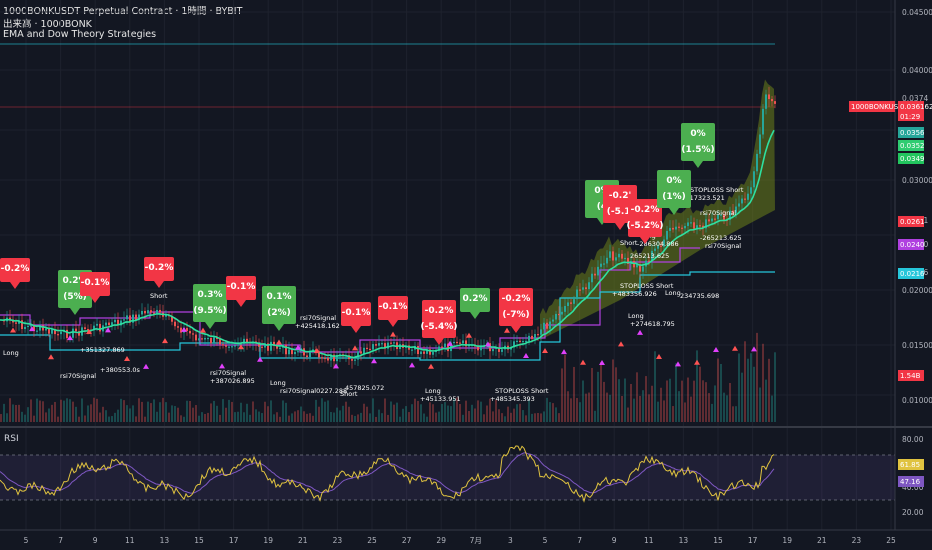  Describe the element at coordinates (439, 322) in the screenshot. I see `short-trade-bubble: -0.2% (-5.4%)` at that location.